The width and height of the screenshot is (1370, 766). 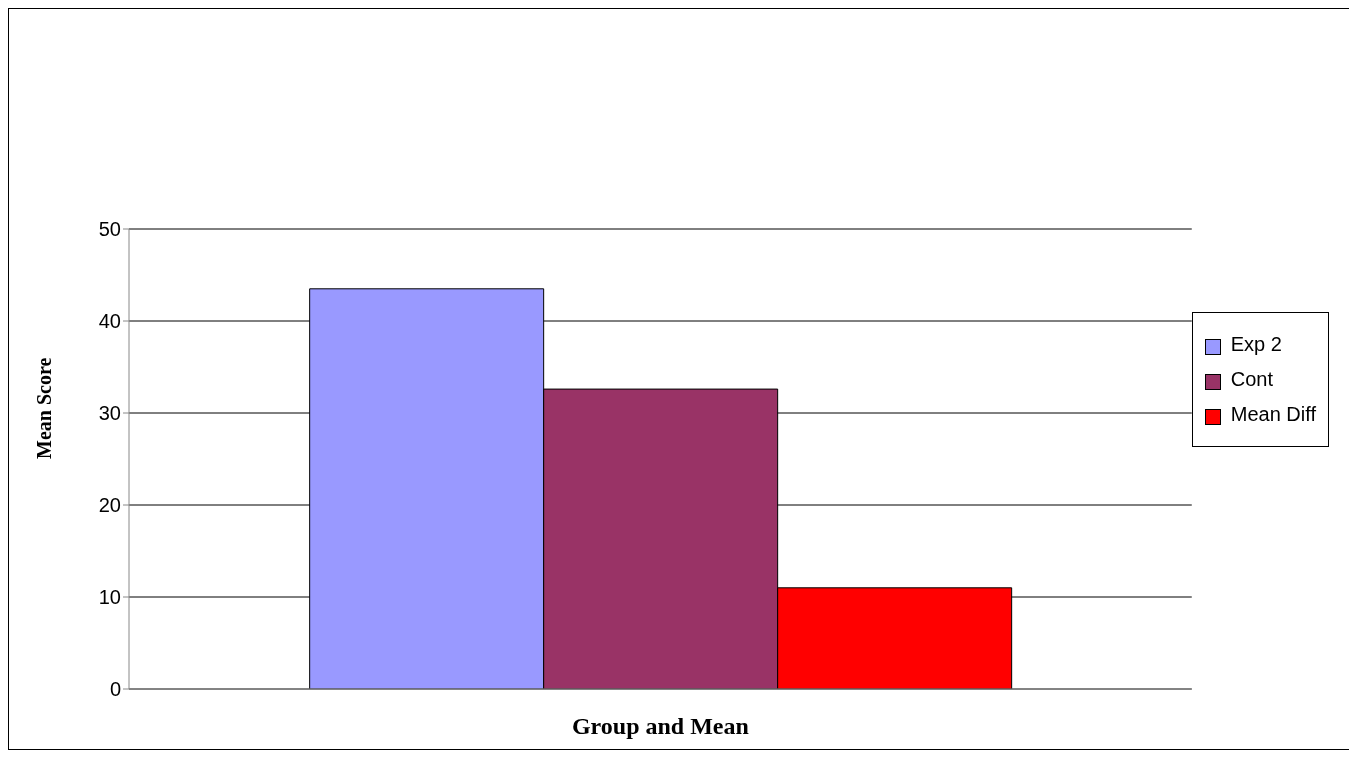 I want to click on y-tick-label: 20, so click(x=109, y=505).